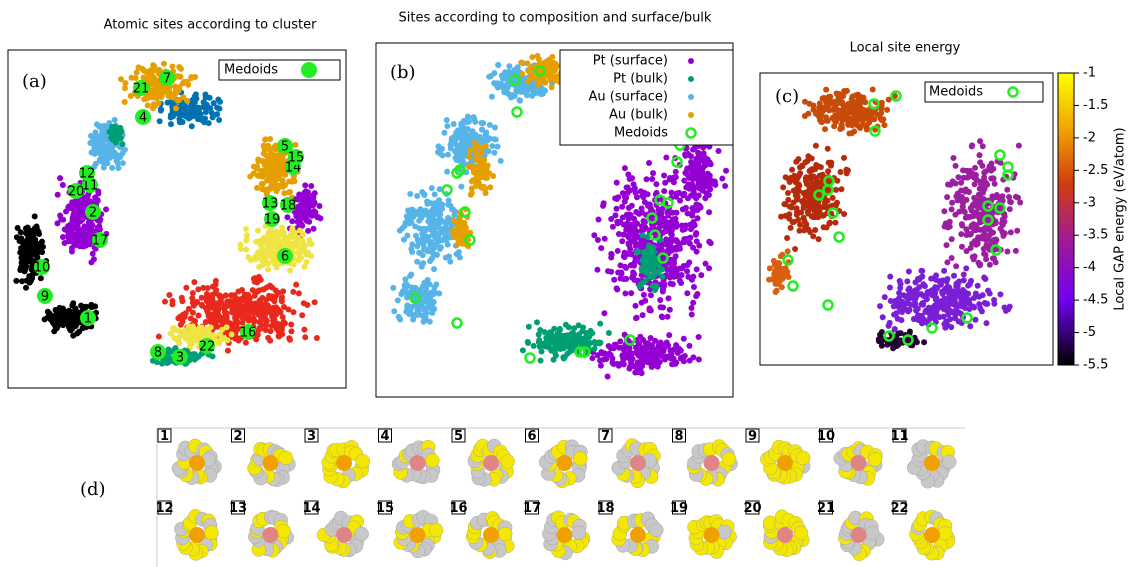  Describe the element at coordinates (787, 96) in the screenshot. I see `panel-label: (c)` at that location.